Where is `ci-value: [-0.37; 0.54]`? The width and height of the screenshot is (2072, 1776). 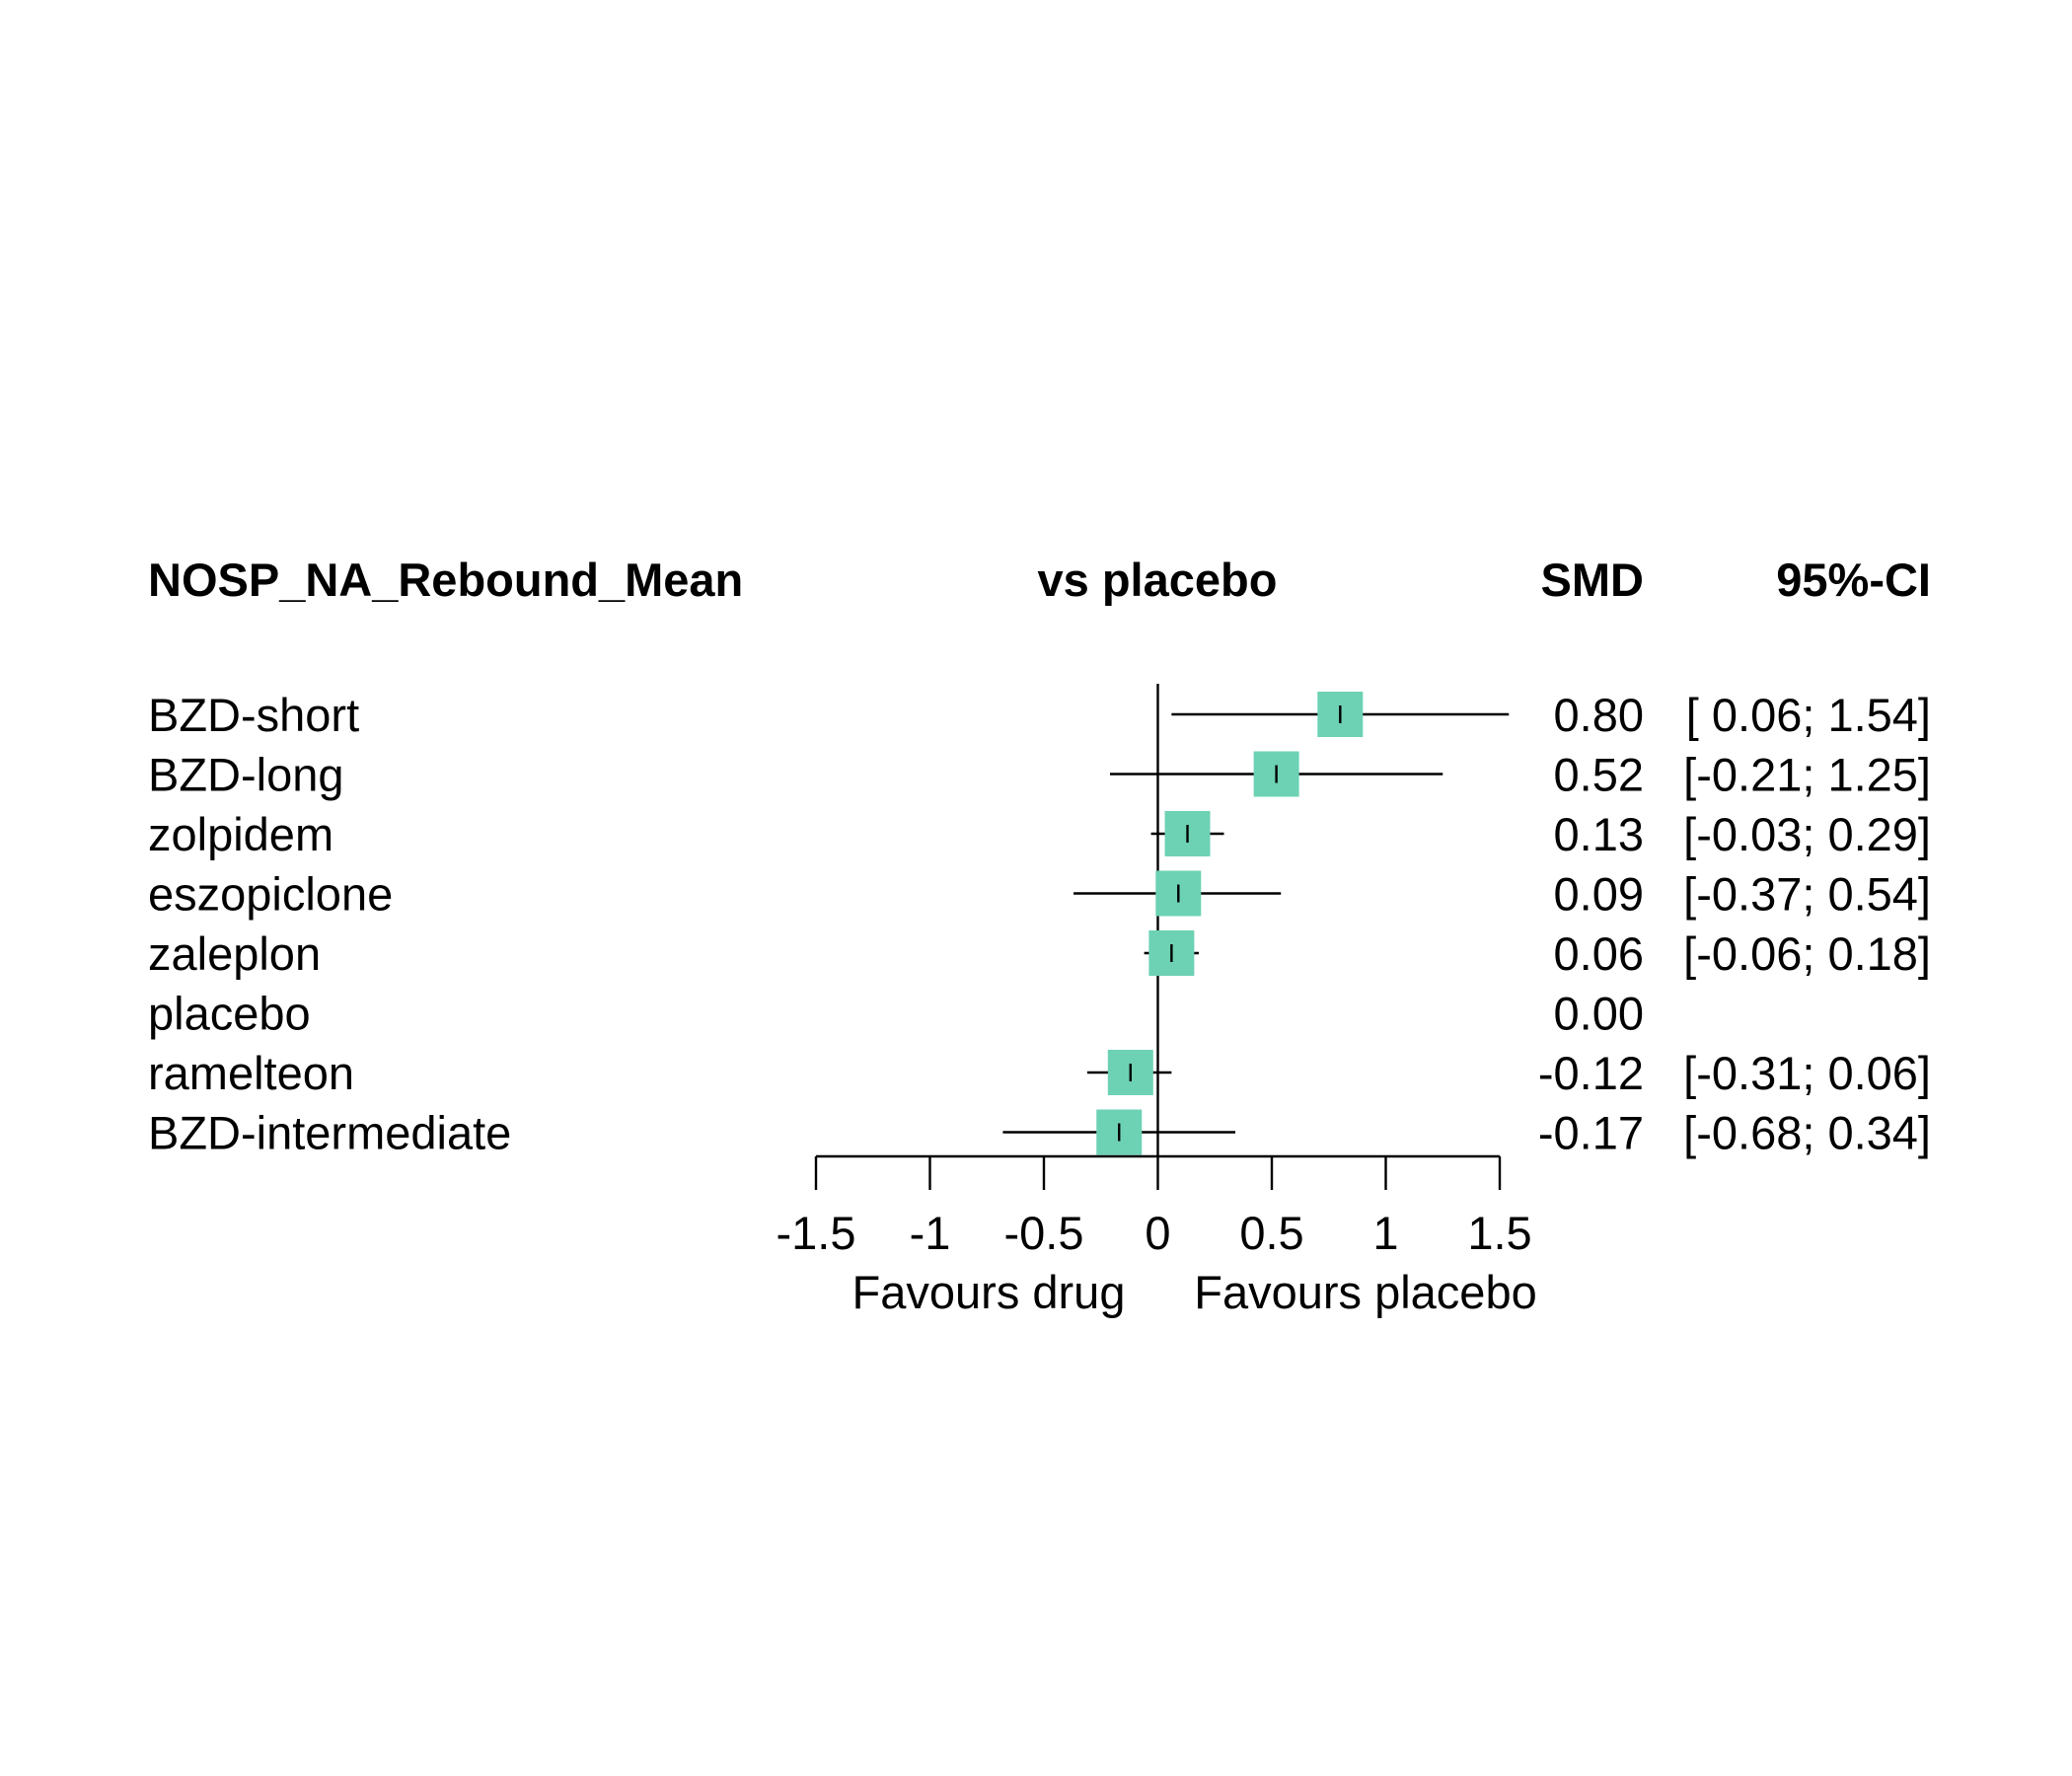
ci-value: [-0.37; 0.54] is located at coordinates (1807, 895).